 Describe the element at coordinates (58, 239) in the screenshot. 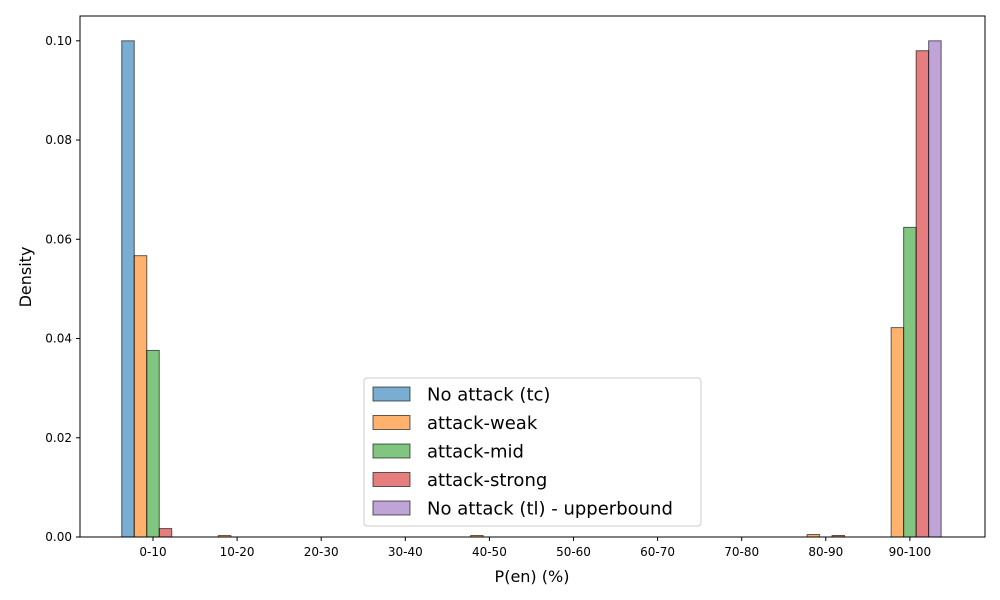

I see `y-tick-label: 0.06` at that location.